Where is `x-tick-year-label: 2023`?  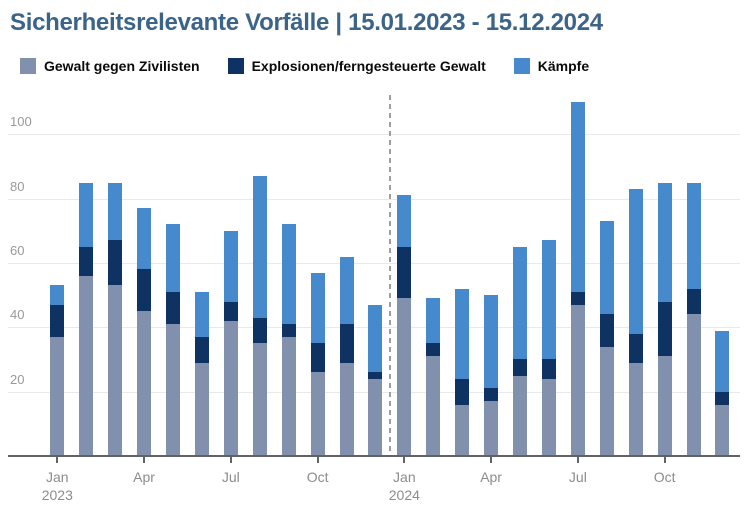 x-tick-year-label: 2023 is located at coordinates (57, 495).